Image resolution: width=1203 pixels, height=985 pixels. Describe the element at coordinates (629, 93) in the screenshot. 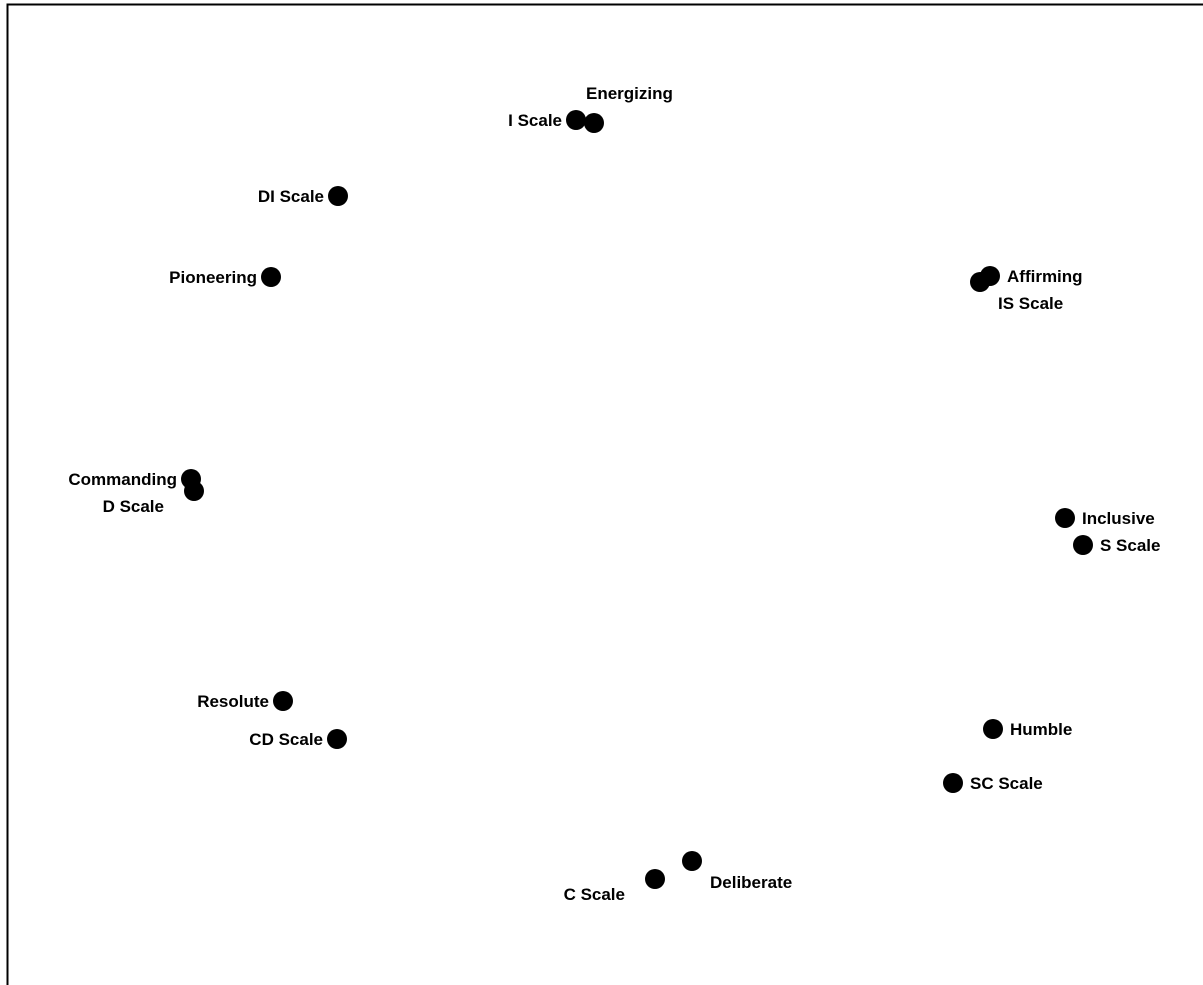

I see `label-energizing: Energizing` at that location.